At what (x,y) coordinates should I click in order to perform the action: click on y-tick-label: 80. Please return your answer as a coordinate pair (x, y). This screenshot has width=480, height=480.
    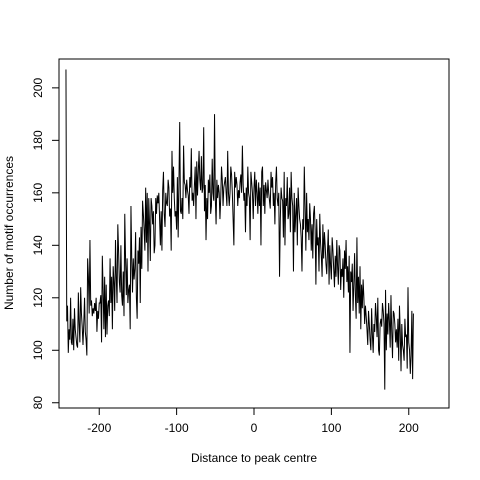
    Looking at the image, I should click on (38, 403).